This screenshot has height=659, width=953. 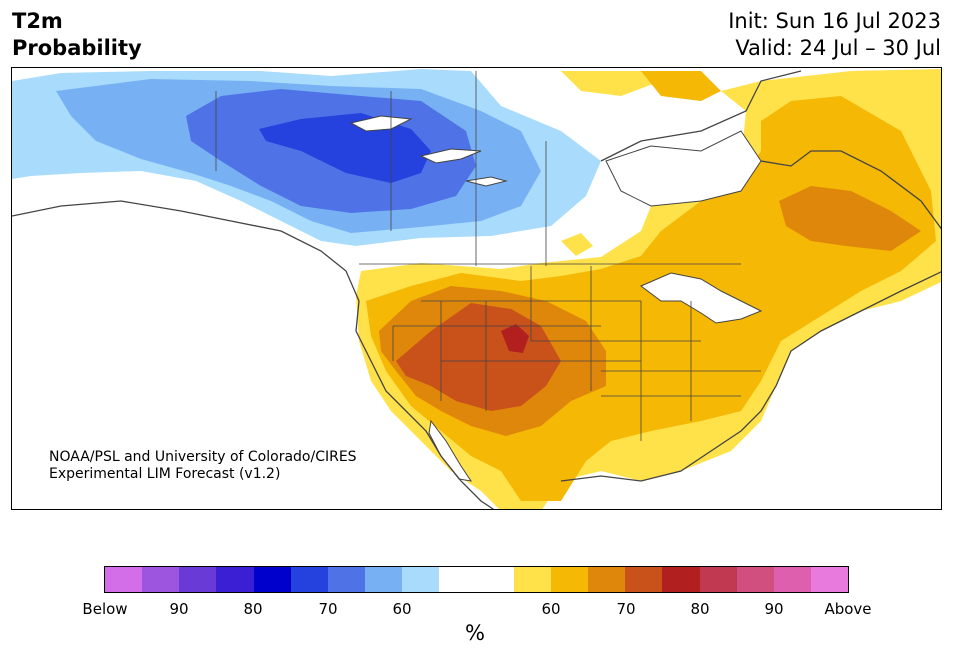 I want to click on colorbar-label-above-60: 60, so click(x=551, y=609).